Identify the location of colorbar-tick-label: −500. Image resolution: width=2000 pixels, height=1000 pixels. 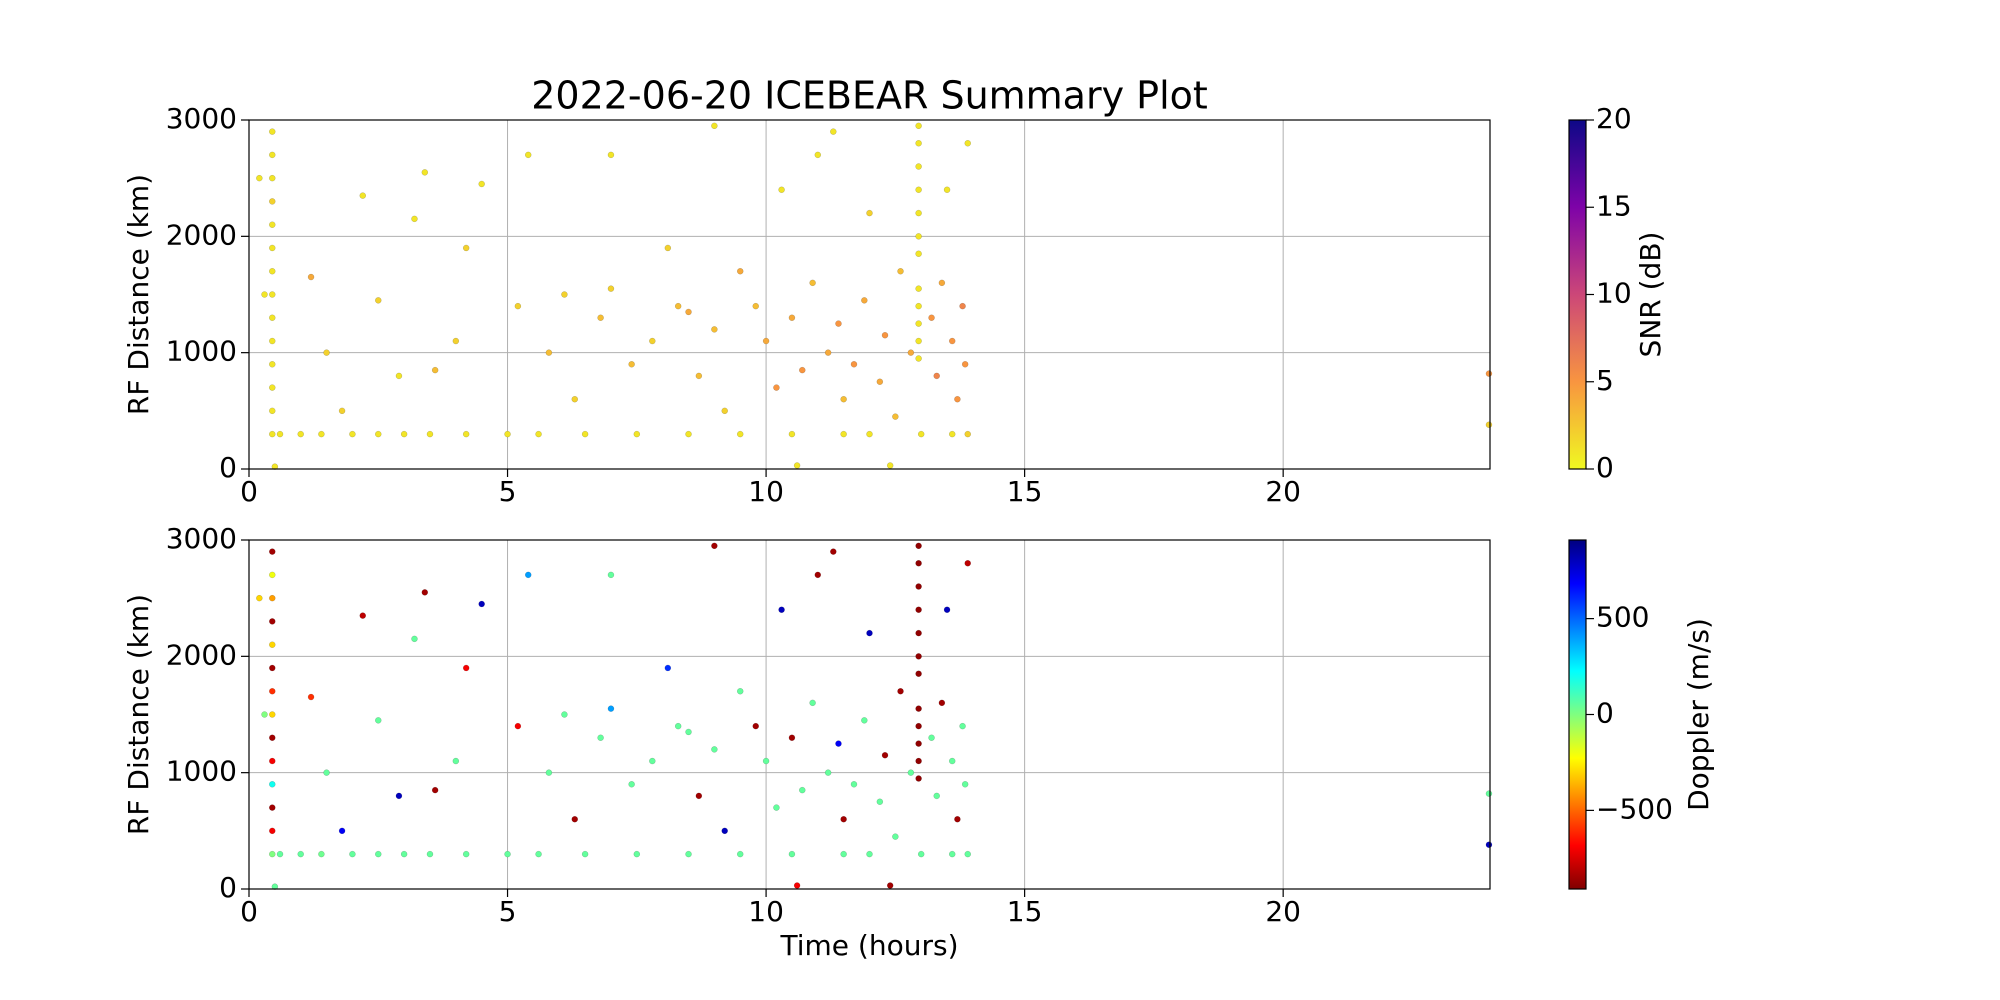
(1634, 808).